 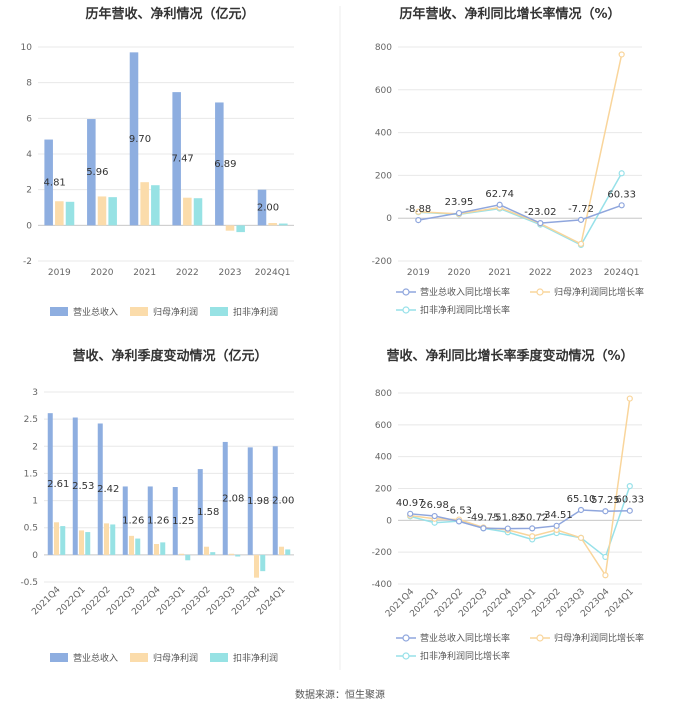 I want to click on data-label: 2.61, so click(x=58, y=484).